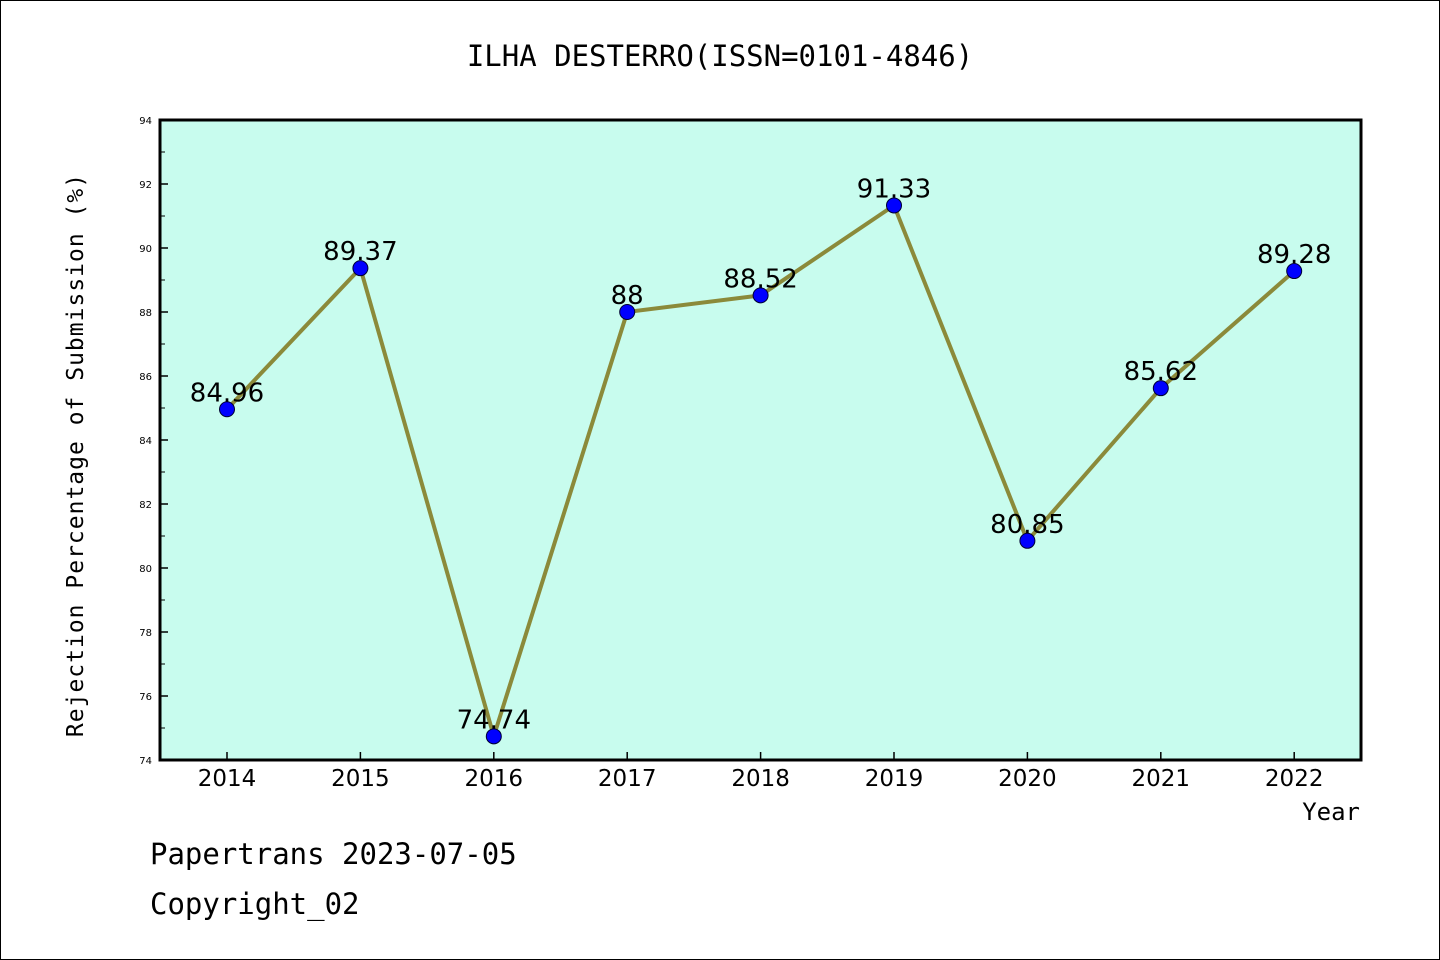 The image size is (1440, 960). Describe the element at coordinates (1161, 779) in the screenshot. I see `x-tick-label-2021: 2021` at that location.